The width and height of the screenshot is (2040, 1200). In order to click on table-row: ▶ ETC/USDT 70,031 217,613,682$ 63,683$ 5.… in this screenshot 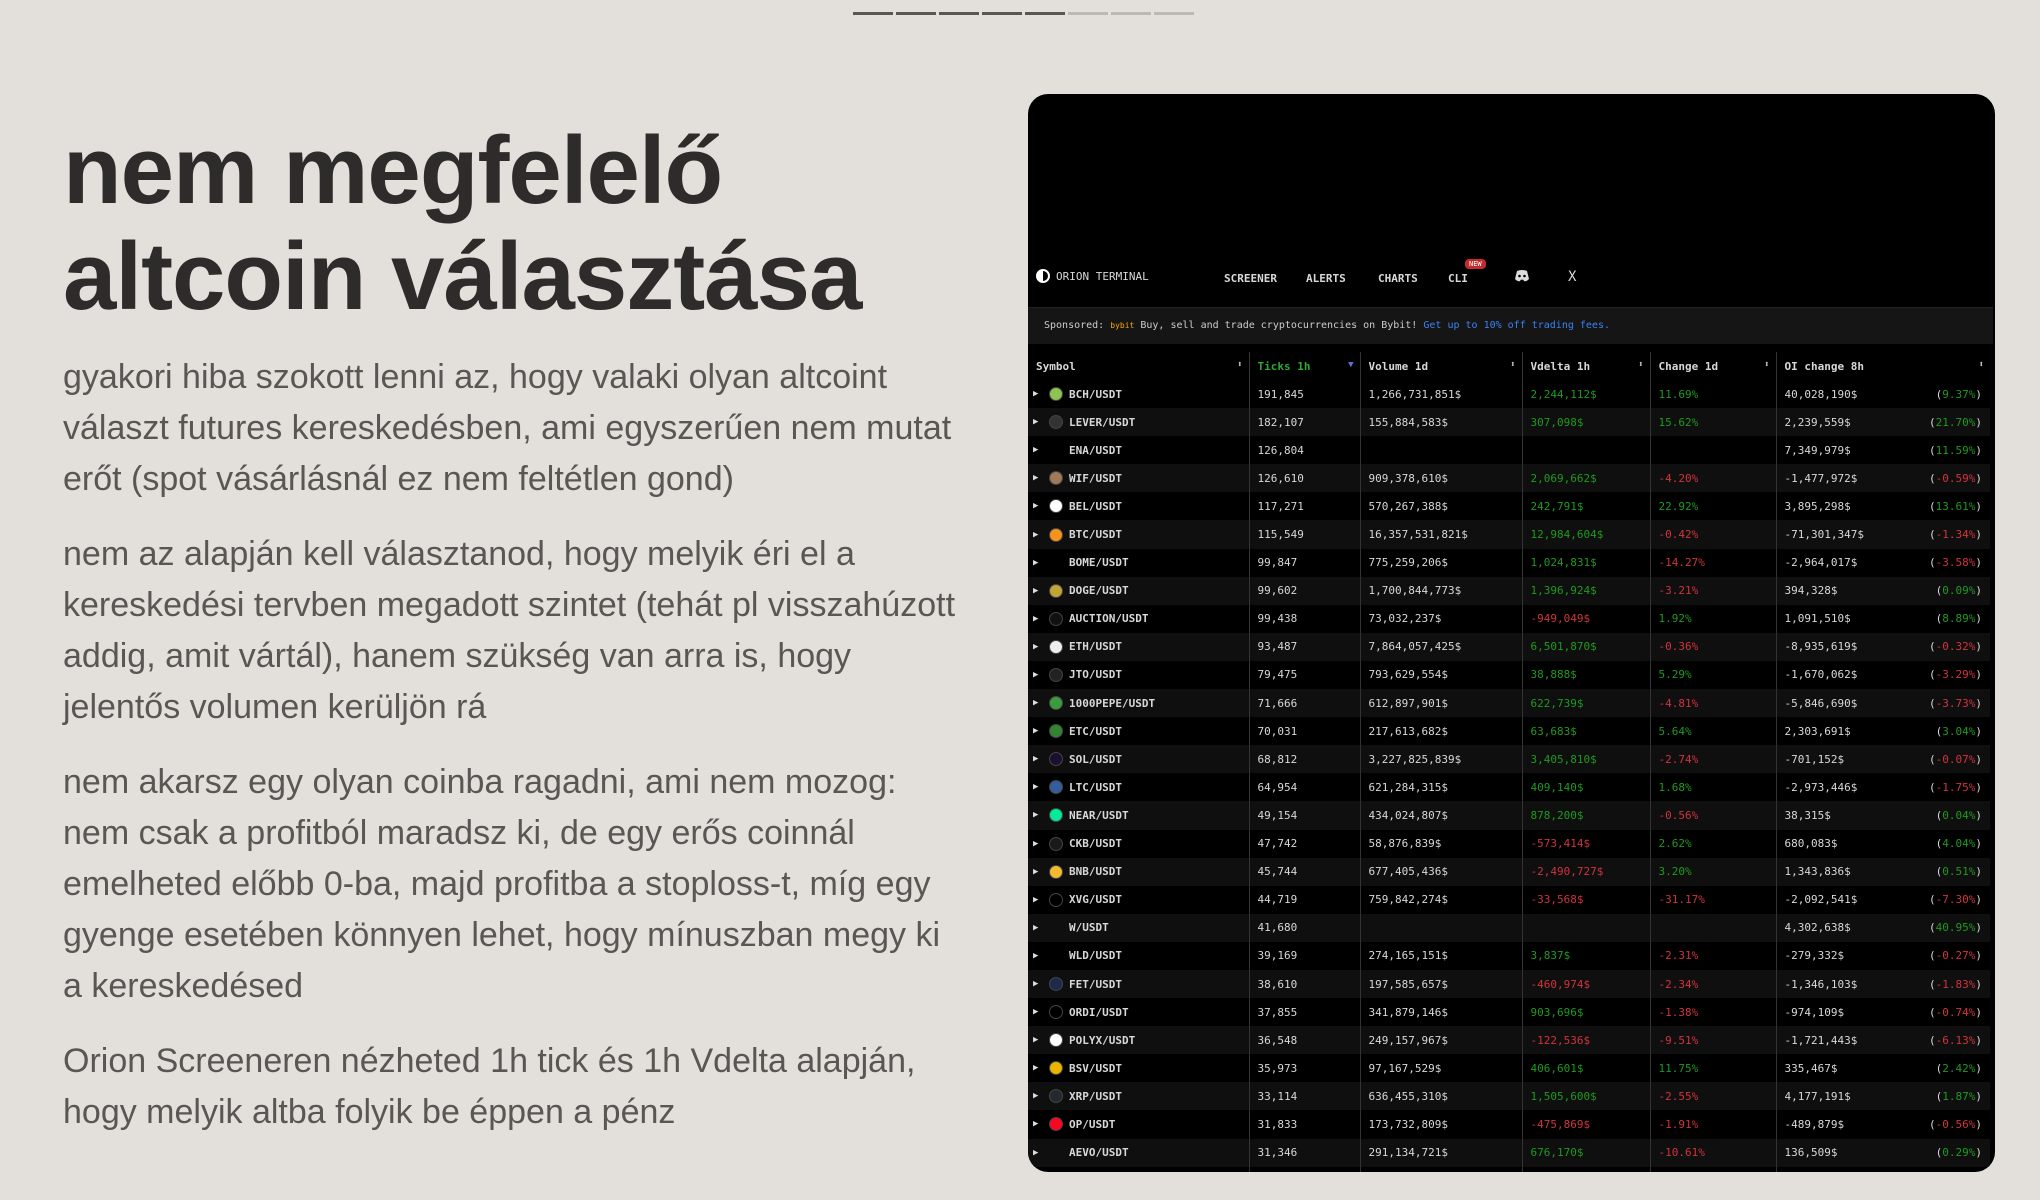, I will do `click(1509, 731)`.